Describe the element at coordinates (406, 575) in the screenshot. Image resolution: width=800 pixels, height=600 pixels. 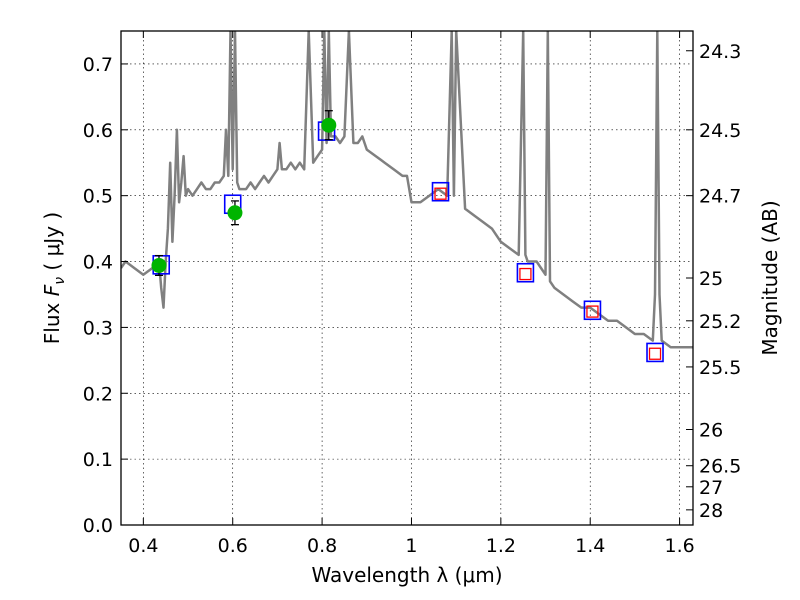
I see `x-axis-label: Wavelength λ (μm)` at that location.